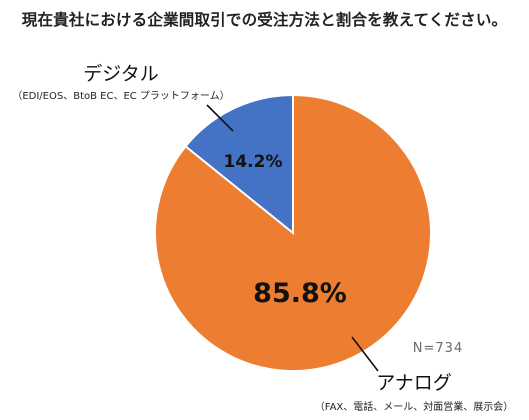  What do you see at coordinates (121, 74) in the screenshot?
I see `label-digital: デジタル` at bounding box center [121, 74].